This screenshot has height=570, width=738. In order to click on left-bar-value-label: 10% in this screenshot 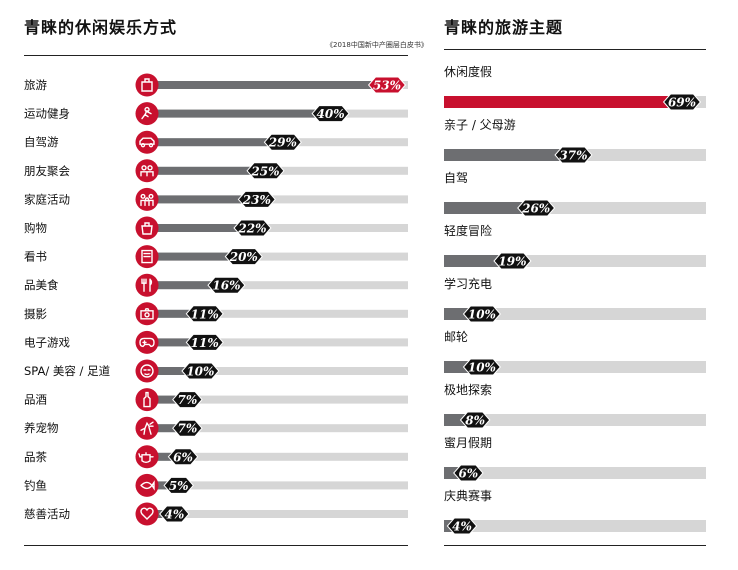, I will do `click(200, 372)`.